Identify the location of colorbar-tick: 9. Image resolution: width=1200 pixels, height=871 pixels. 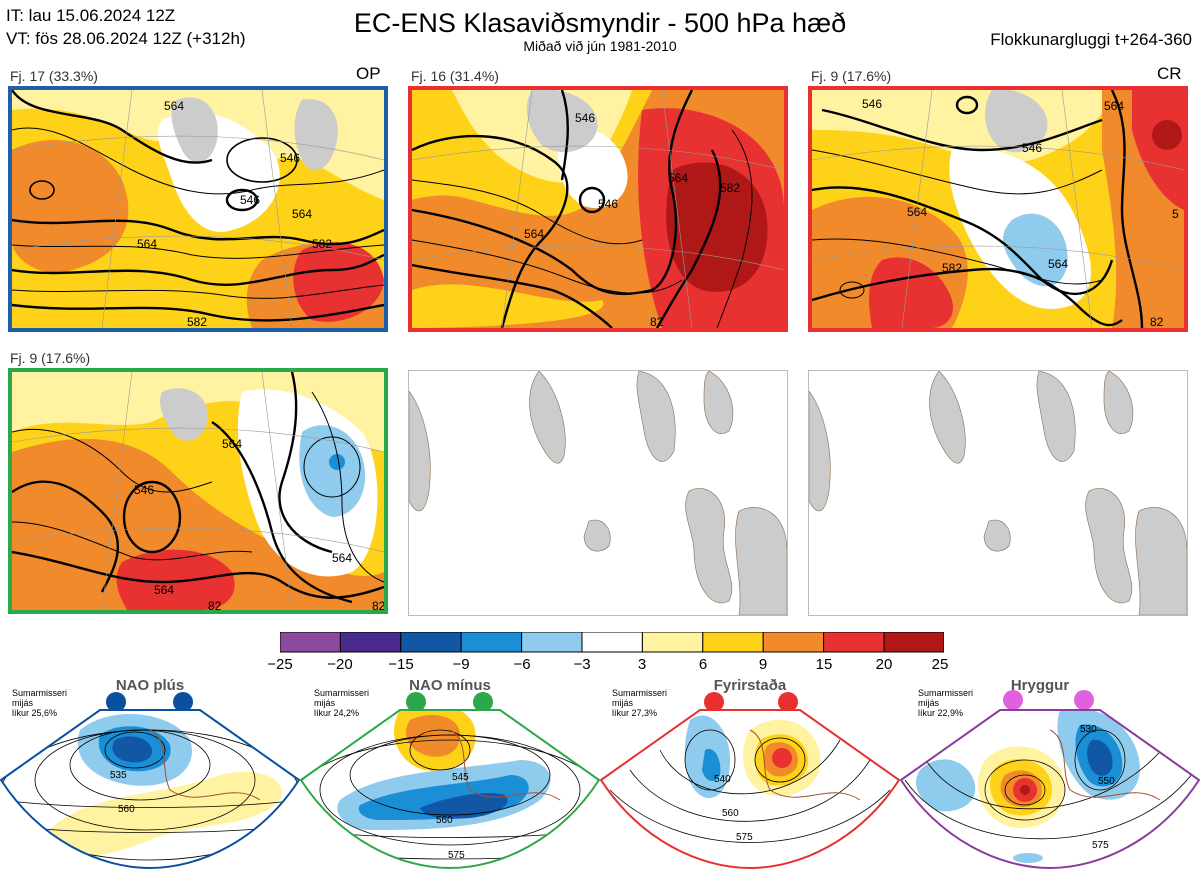
(763, 664).